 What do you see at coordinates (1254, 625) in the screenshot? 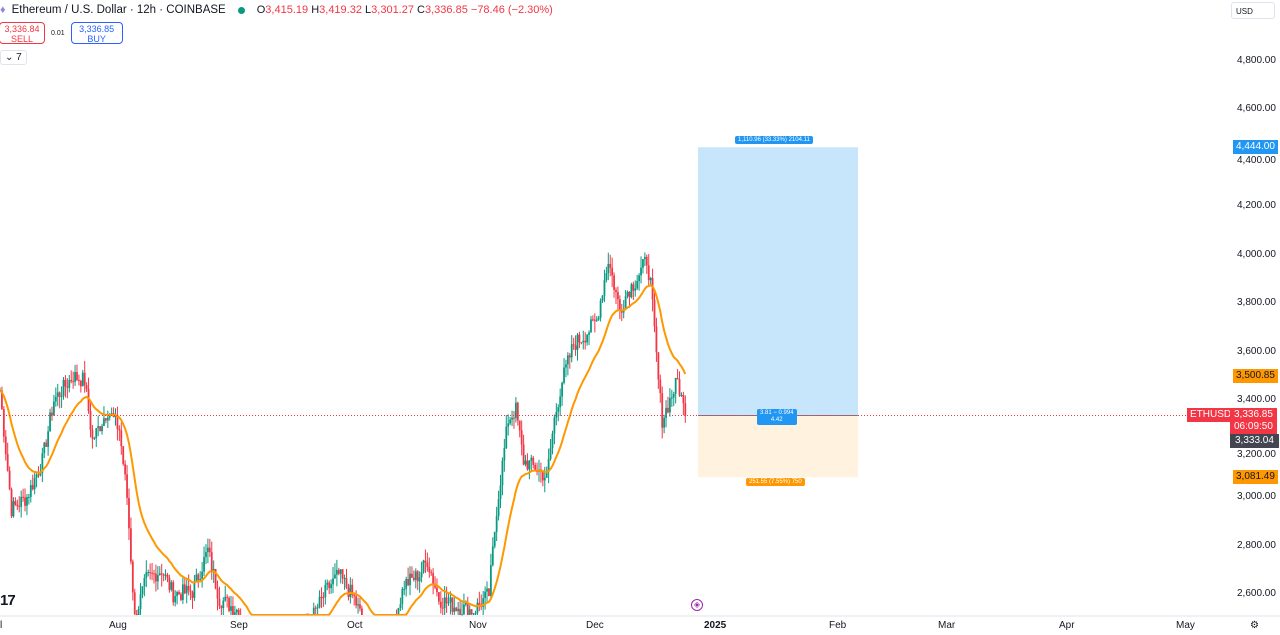
I see `settings-icon: ⚙` at bounding box center [1254, 625].